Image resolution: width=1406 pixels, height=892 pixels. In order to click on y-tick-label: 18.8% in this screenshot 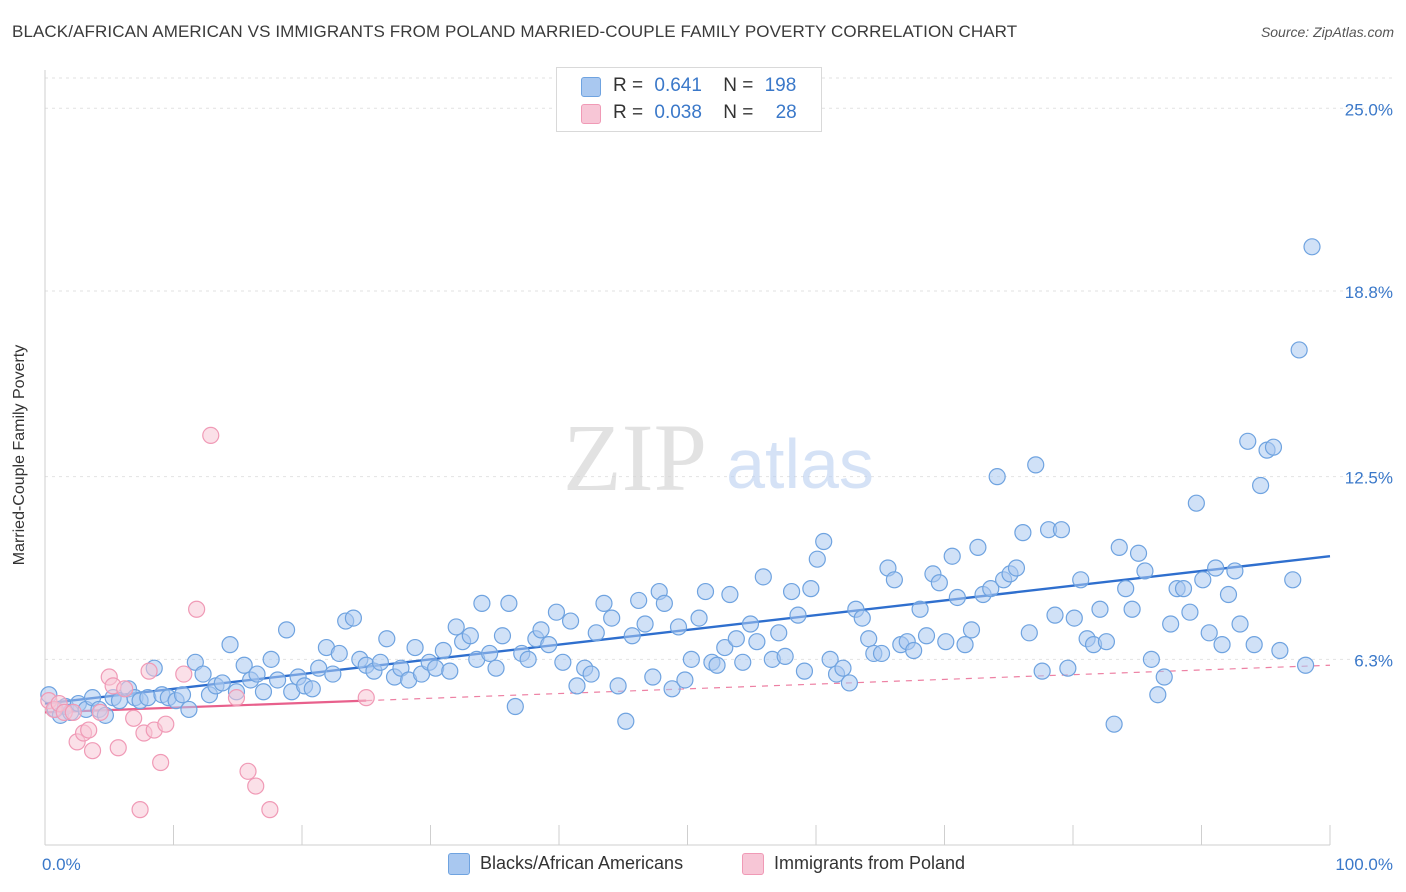, I will do `click(1369, 292)`.